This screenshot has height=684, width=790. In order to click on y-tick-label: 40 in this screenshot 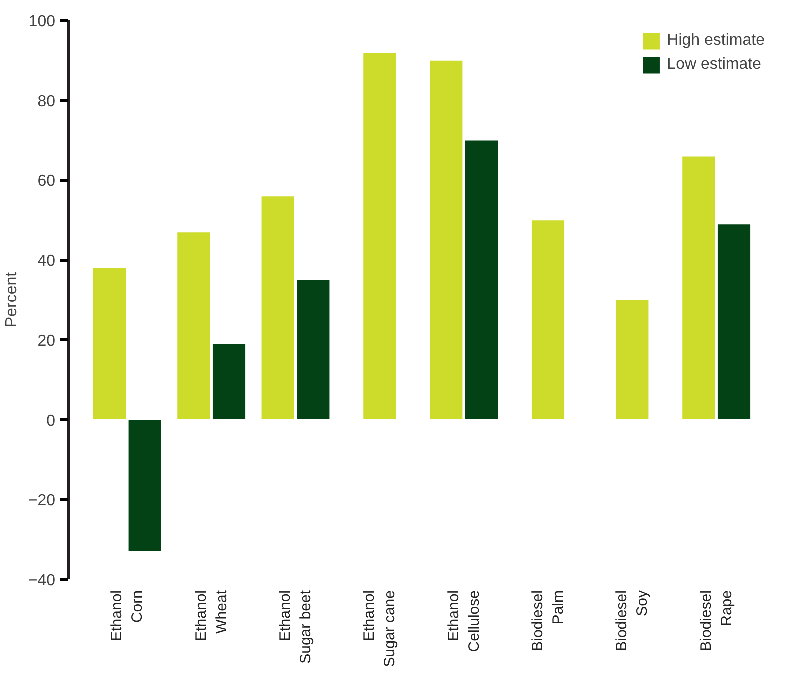, I will do `click(47, 261)`.